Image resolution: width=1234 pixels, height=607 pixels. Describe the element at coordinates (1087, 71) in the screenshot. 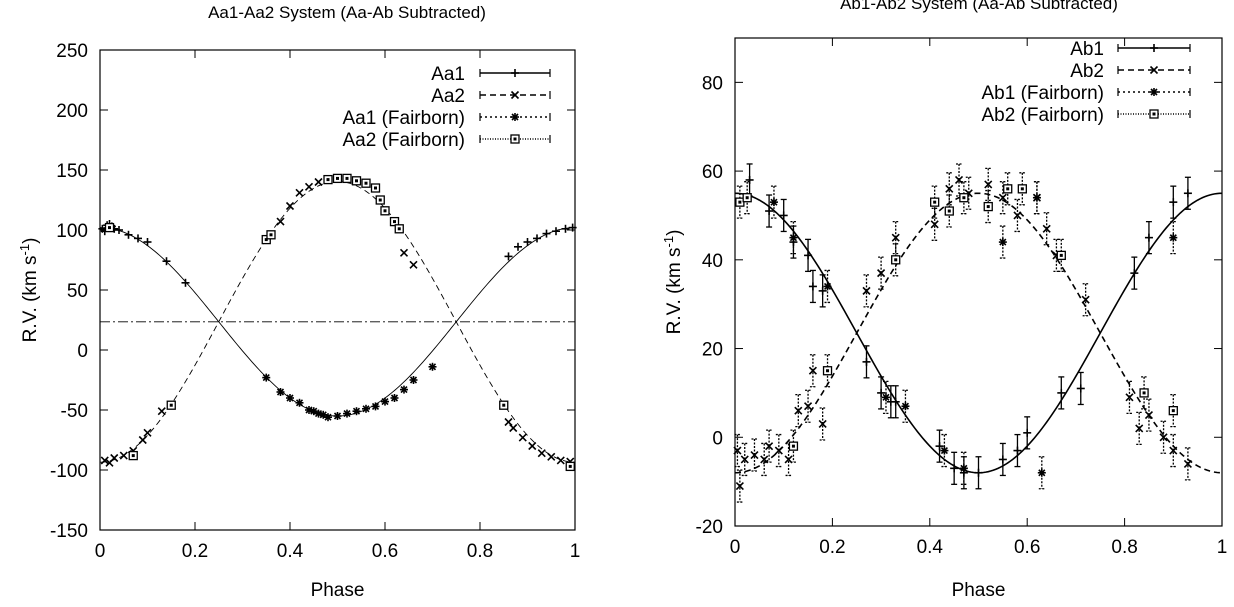

I see `legend-label: Ab2` at that location.